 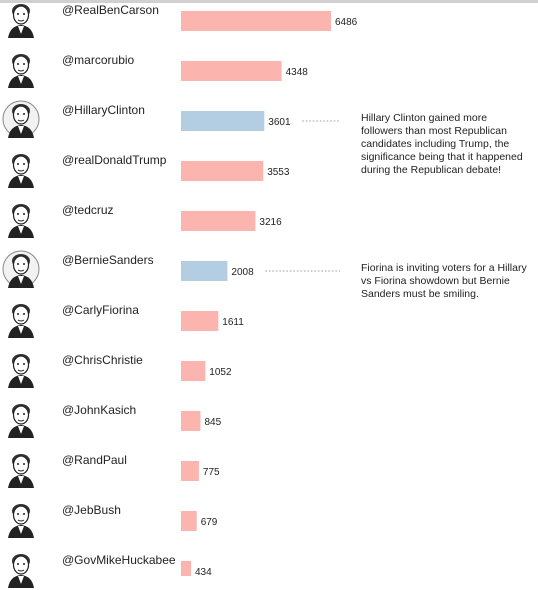 I want to click on handle-realbencarson: @RealBenCarson, so click(x=110, y=10).